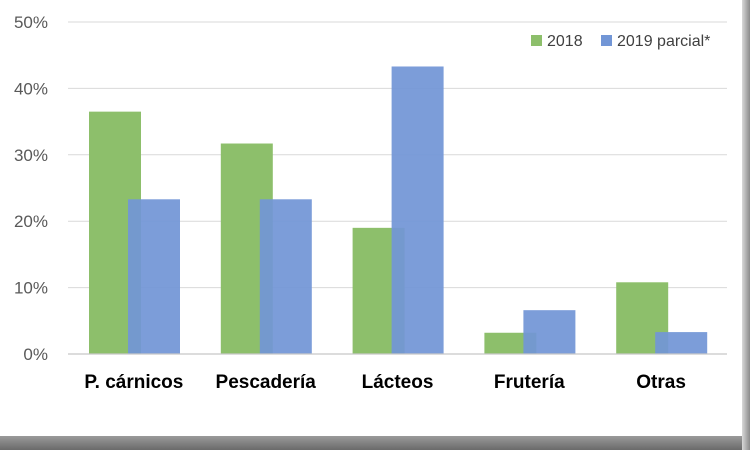 This screenshot has height=455, width=750. What do you see at coordinates (31, 155) in the screenshot?
I see `y-tick-label: 30%` at bounding box center [31, 155].